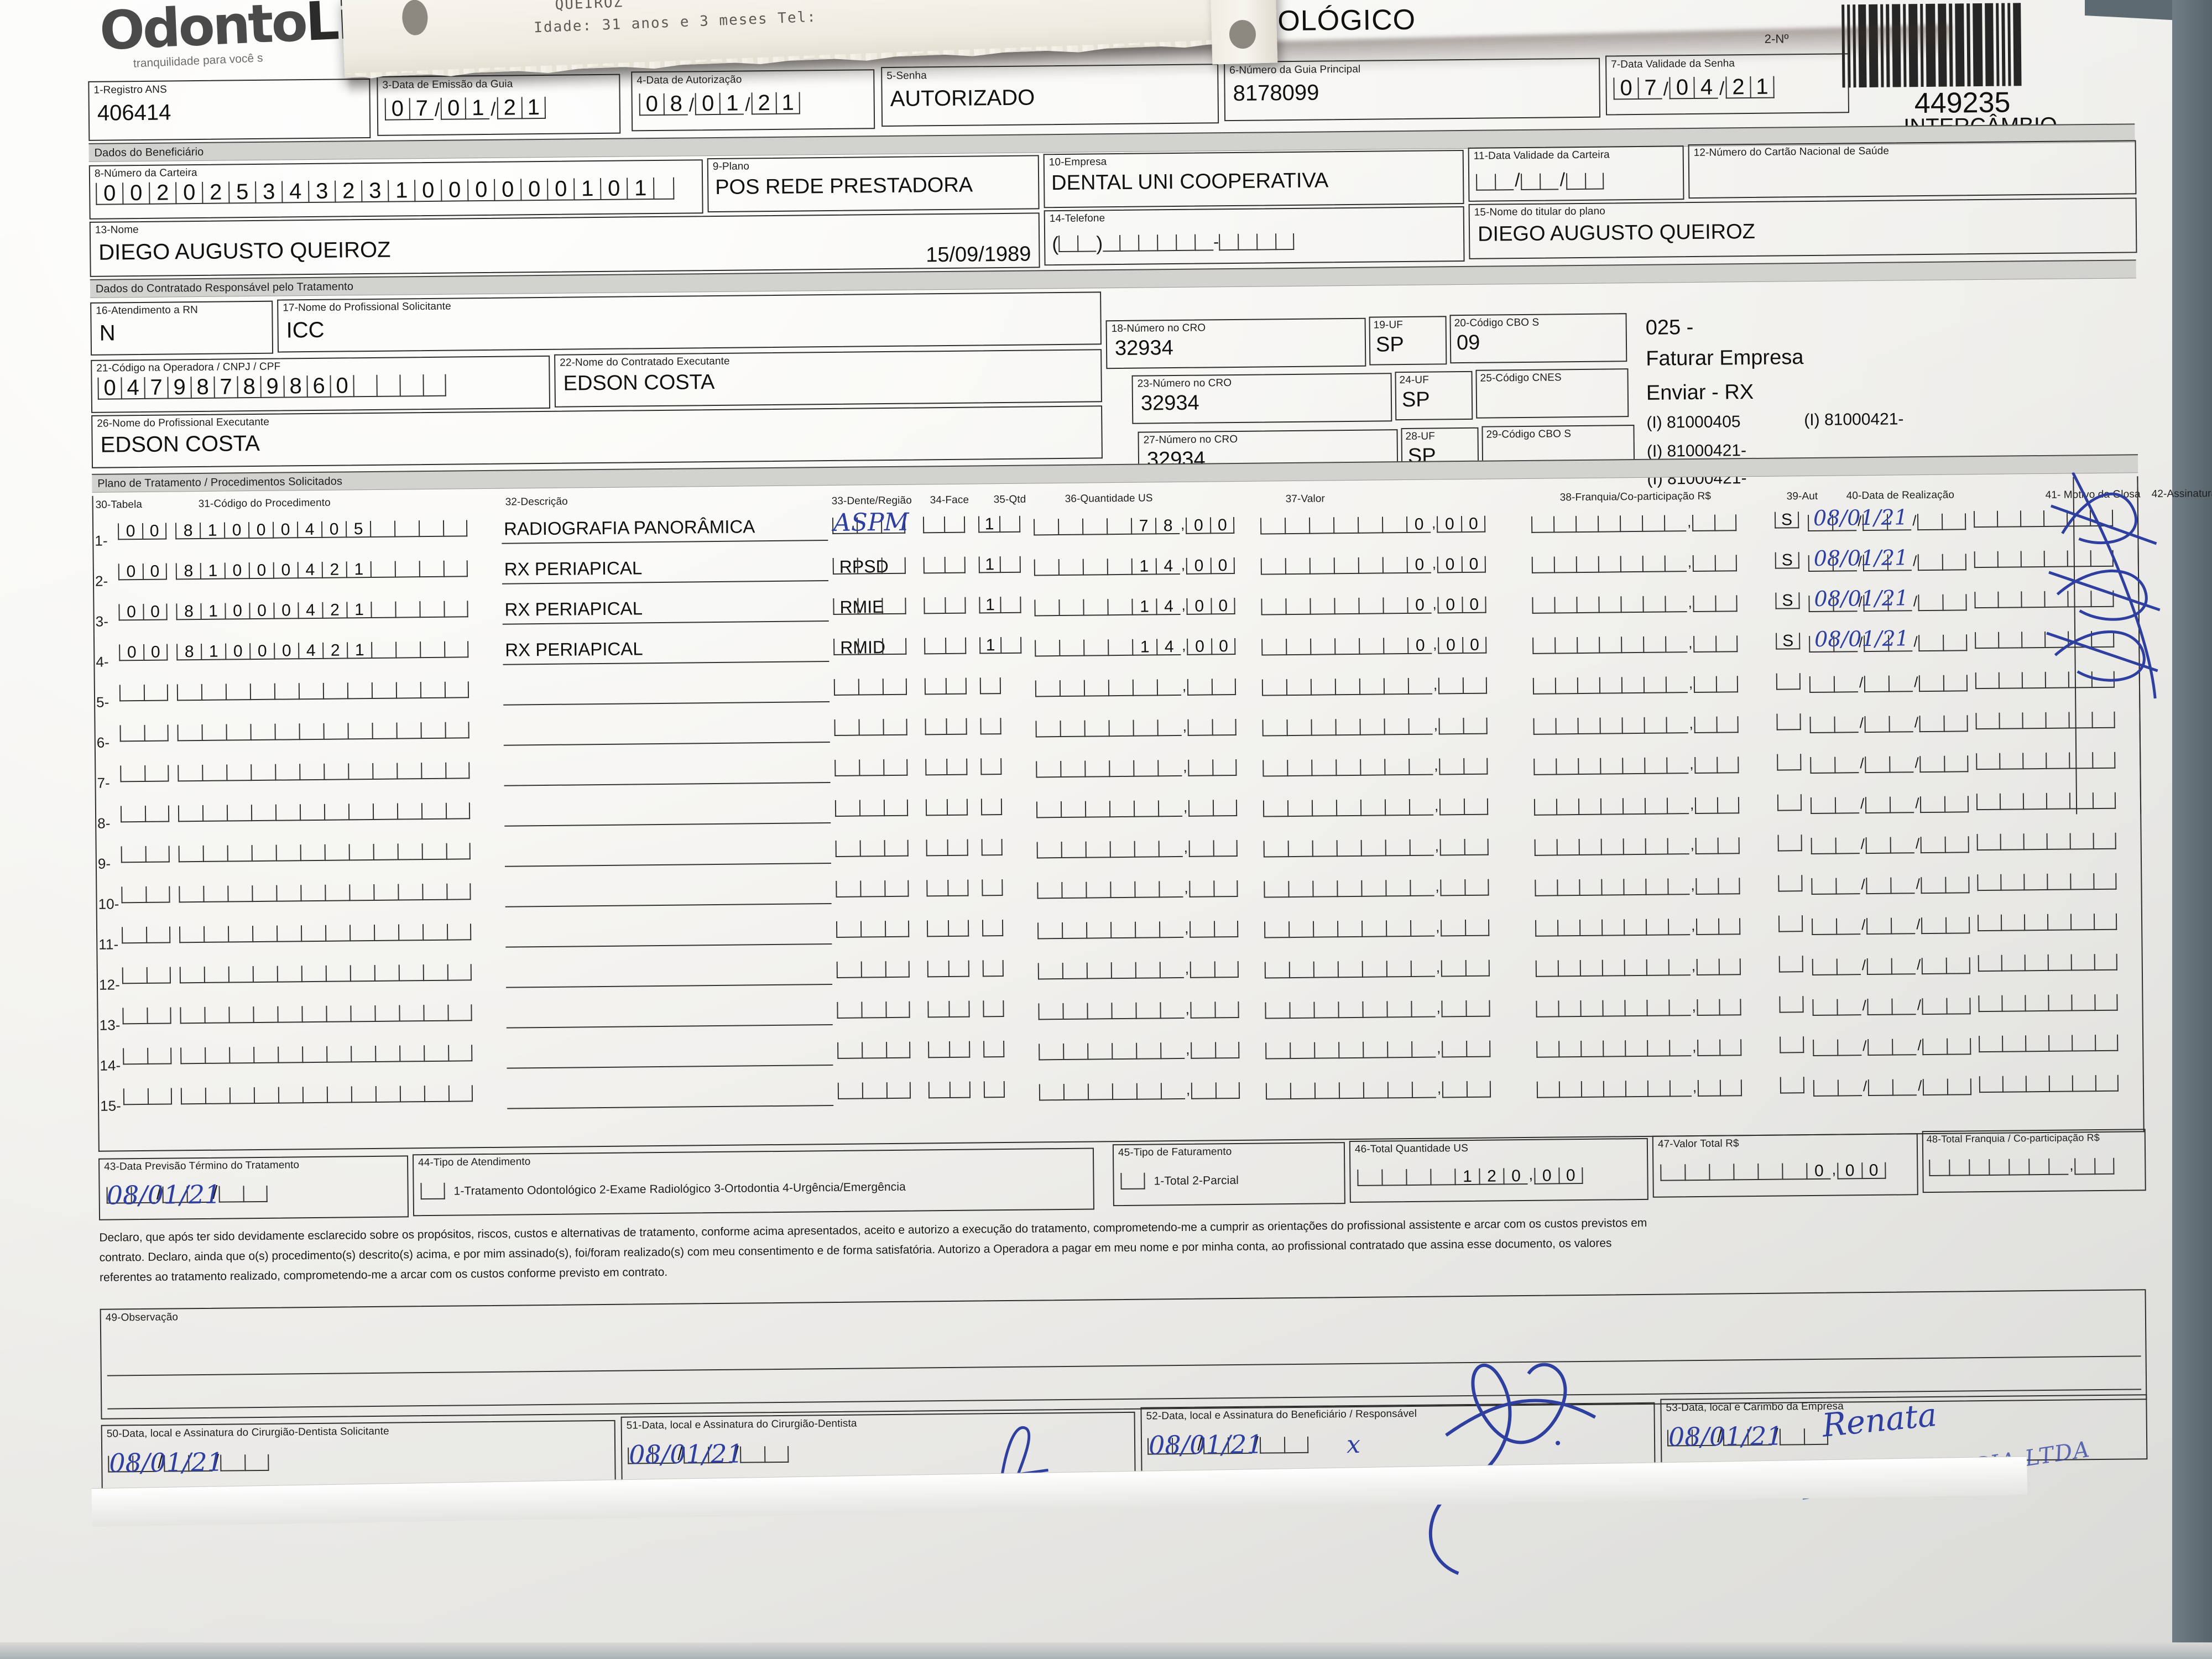 Image resolution: width=2212 pixels, height=1659 pixels. What do you see at coordinates (182, 328) in the screenshot?
I see `field-16-atendimento-rn: 16-Atendimento a RN N` at bounding box center [182, 328].